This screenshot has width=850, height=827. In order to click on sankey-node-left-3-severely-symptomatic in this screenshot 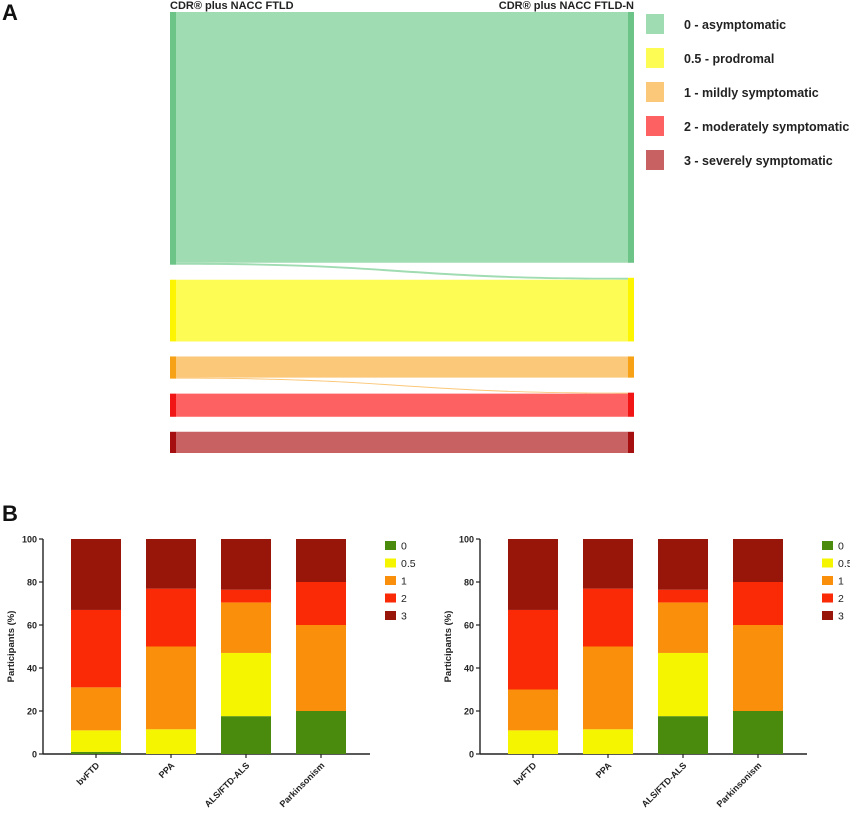, I will do `click(173, 442)`.